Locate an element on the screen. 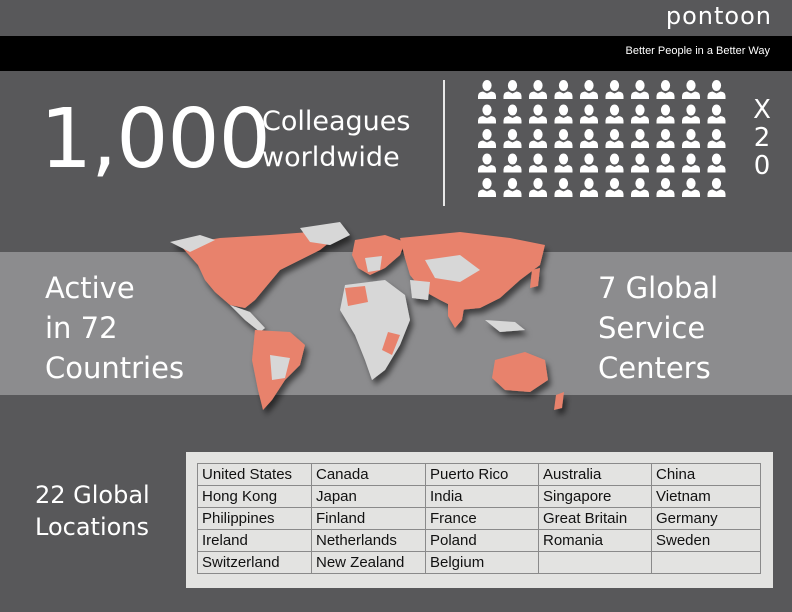 The image size is (792, 612). table-cell: Netherlands is located at coordinates (368, 540).